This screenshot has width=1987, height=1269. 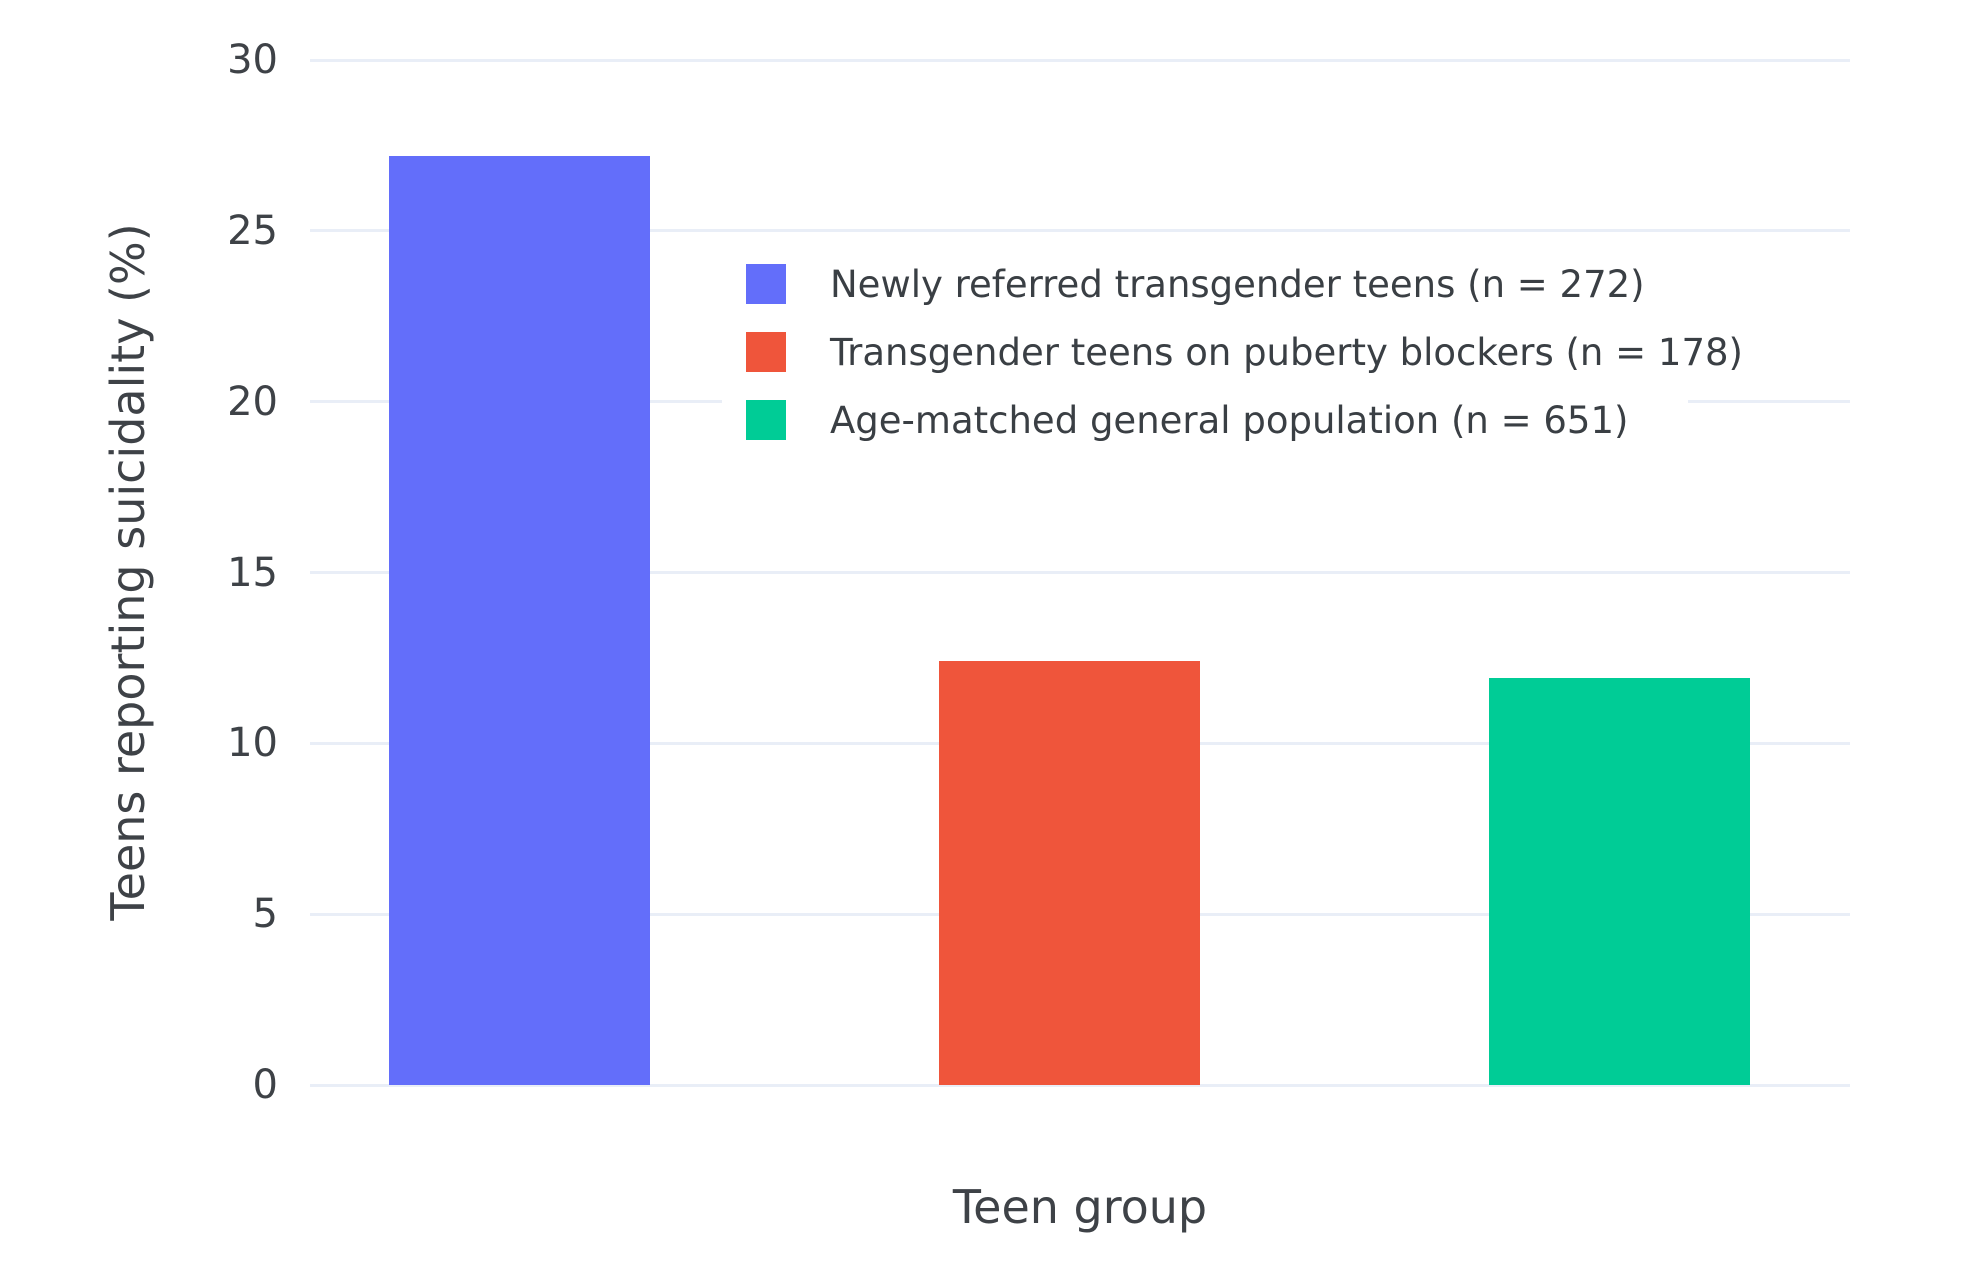 I want to click on y-tick-label-15: 15, so click(x=252, y=572).